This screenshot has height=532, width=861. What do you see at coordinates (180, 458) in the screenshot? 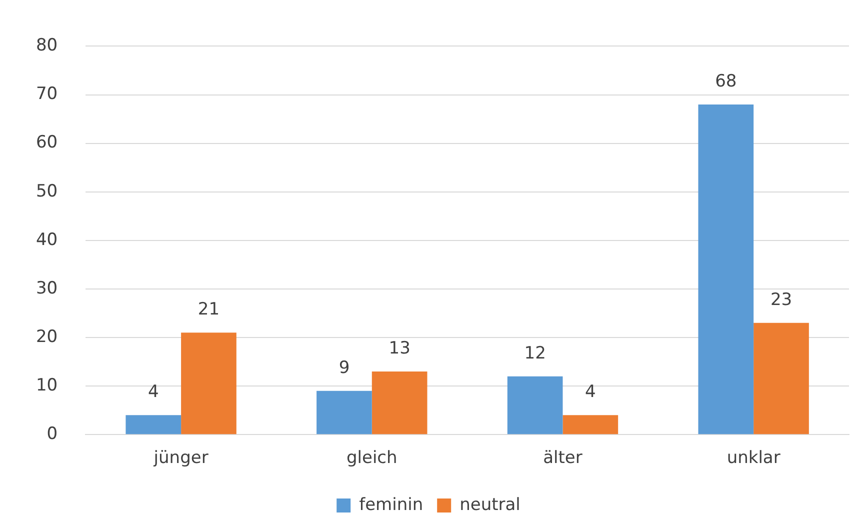
I see `x-tick-label: jünger` at bounding box center [180, 458].